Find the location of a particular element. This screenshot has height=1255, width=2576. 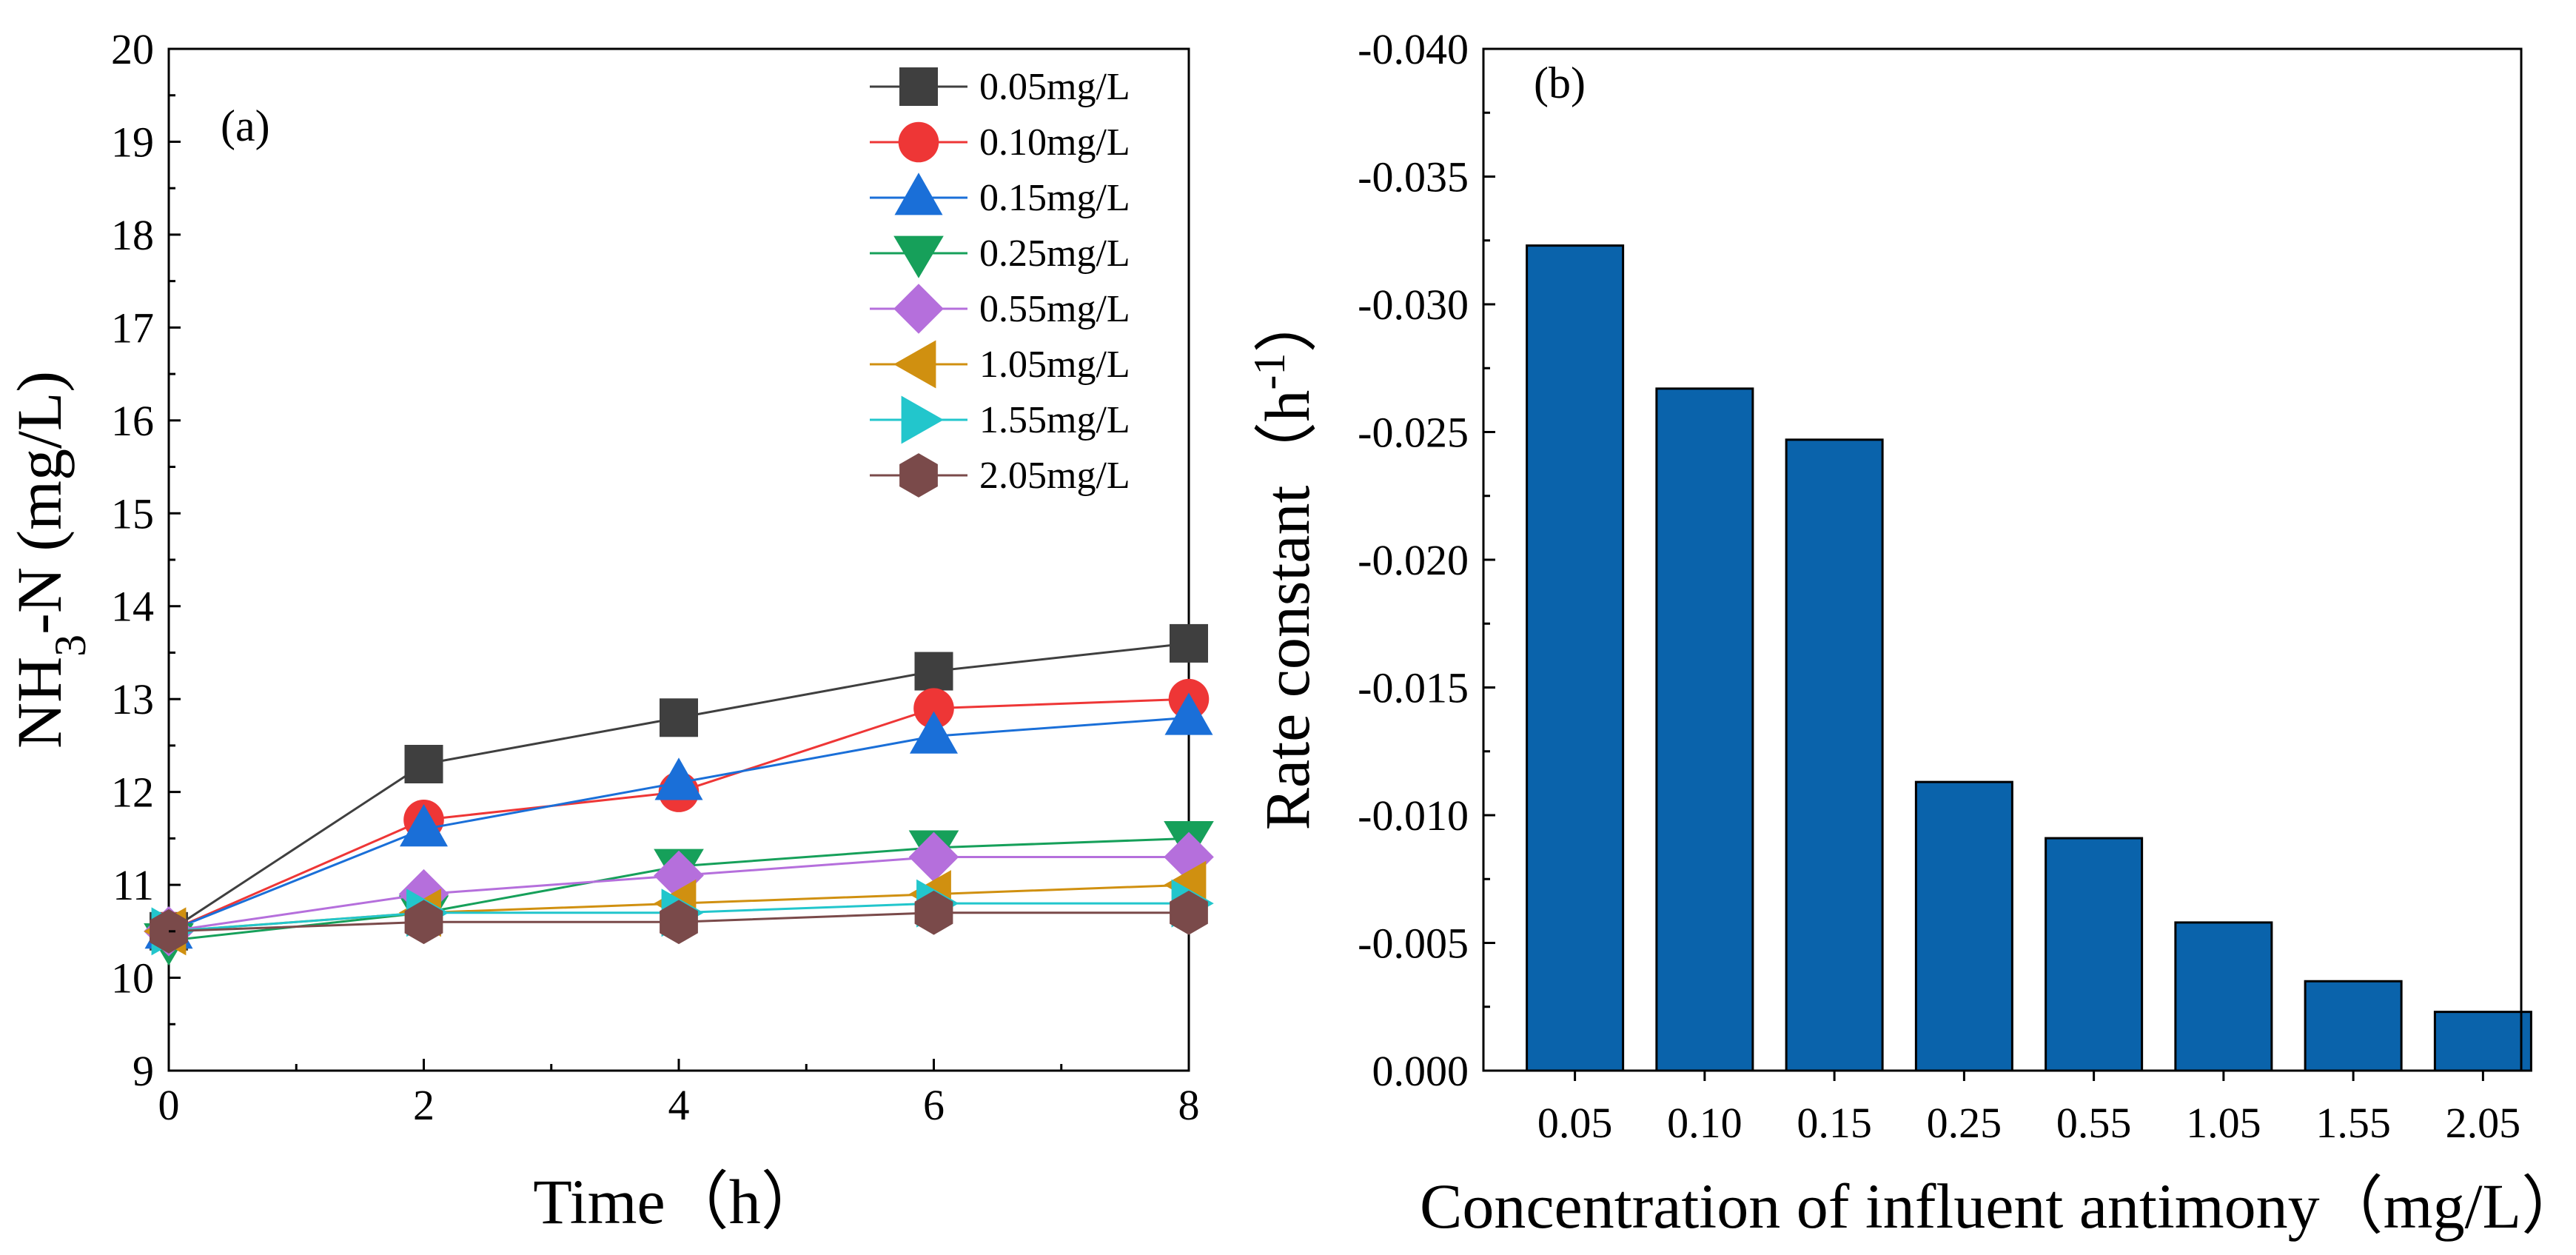

y-tick-label: 9 is located at coordinates (143, 1071).